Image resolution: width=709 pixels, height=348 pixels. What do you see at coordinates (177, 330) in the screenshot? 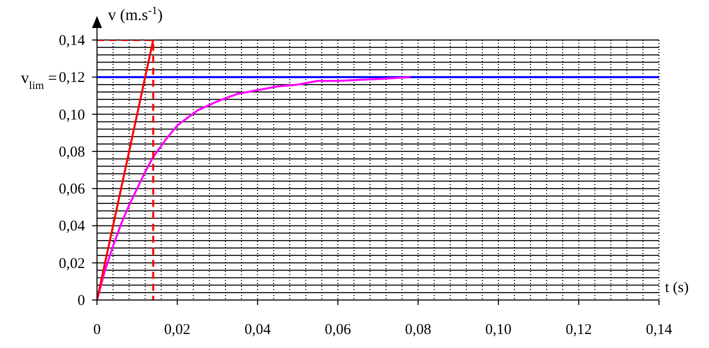
I see `x-tick-label: 0,02` at bounding box center [177, 330].